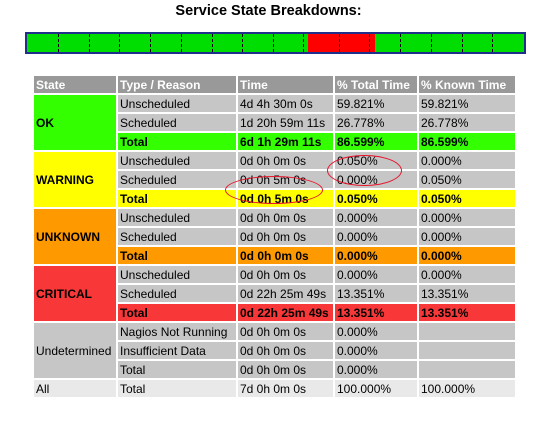  I want to click on state-timeline-bar, so click(275, 43).